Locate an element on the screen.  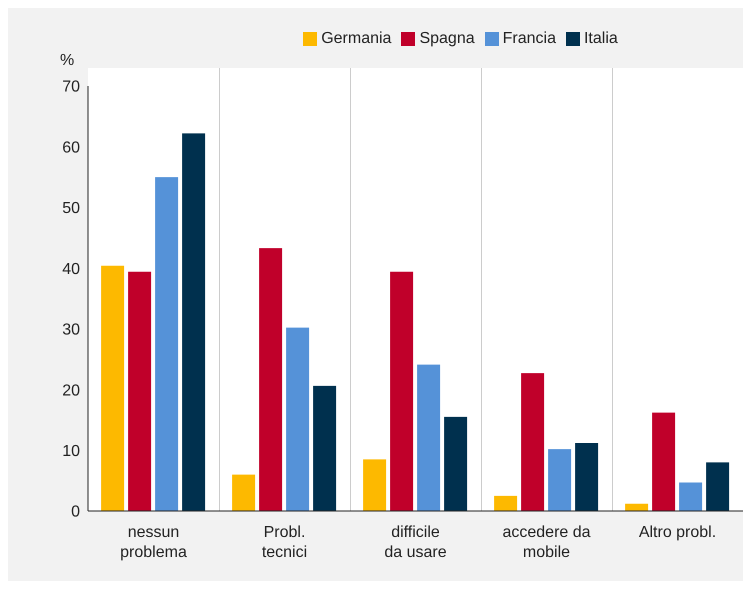
legend-label: Francia is located at coordinates (529, 38).